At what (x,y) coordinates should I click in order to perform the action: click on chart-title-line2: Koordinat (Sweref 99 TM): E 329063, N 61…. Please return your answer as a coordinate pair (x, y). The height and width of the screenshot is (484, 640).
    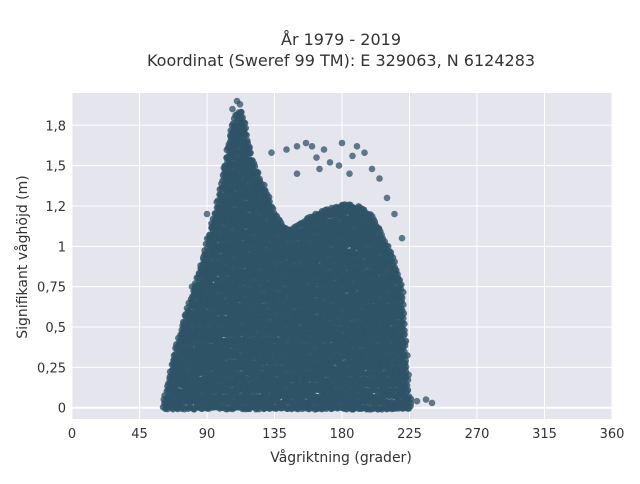
    Looking at the image, I should click on (341, 60).